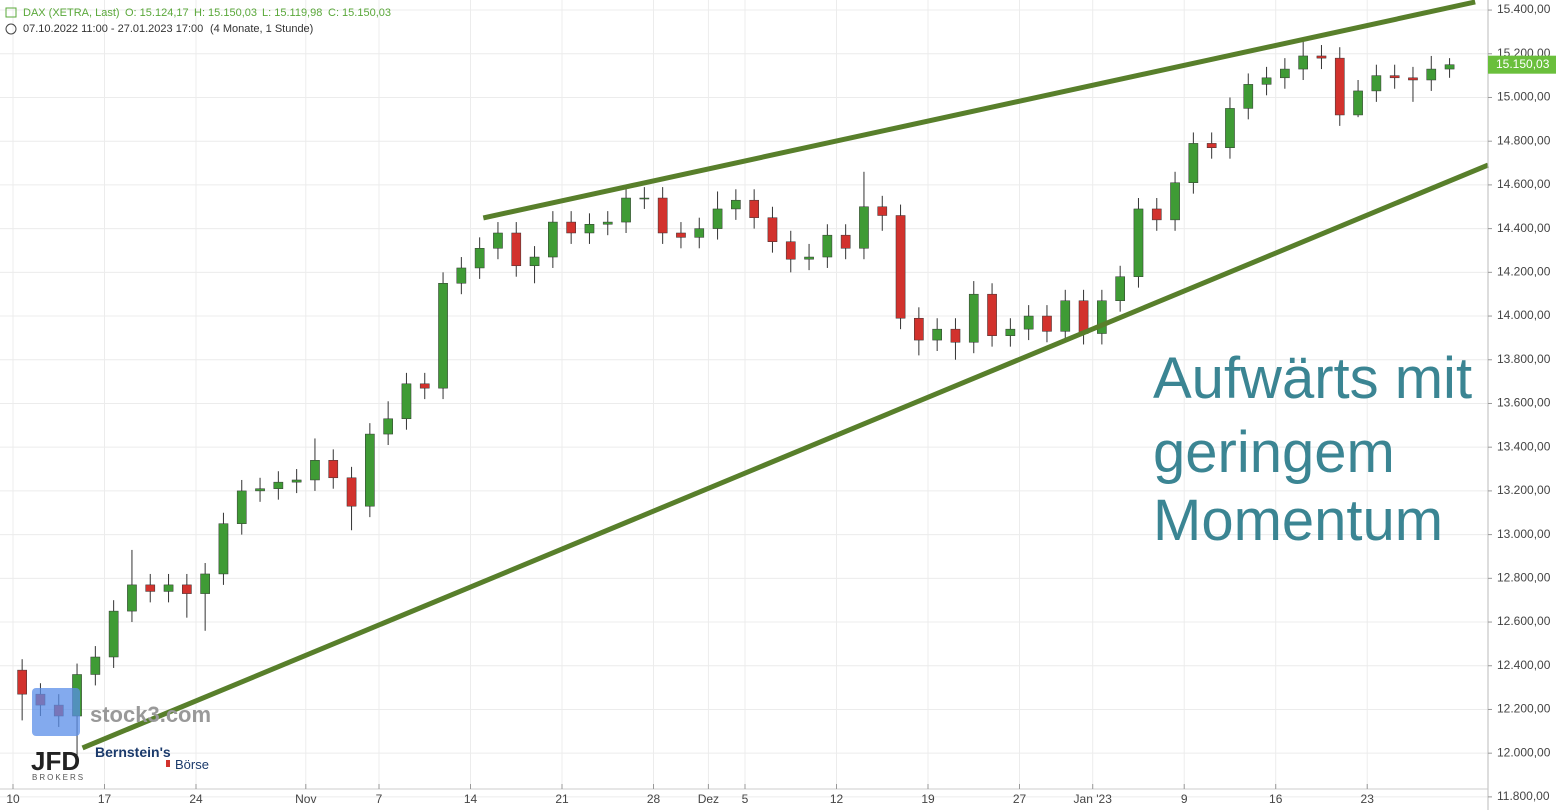 Image resolution: width=1558 pixels, height=810 pixels. What do you see at coordinates (1524, 665) in the screenshot?
I see `y-tick-label: 12.400,00` at bounding box center [1524, 665].